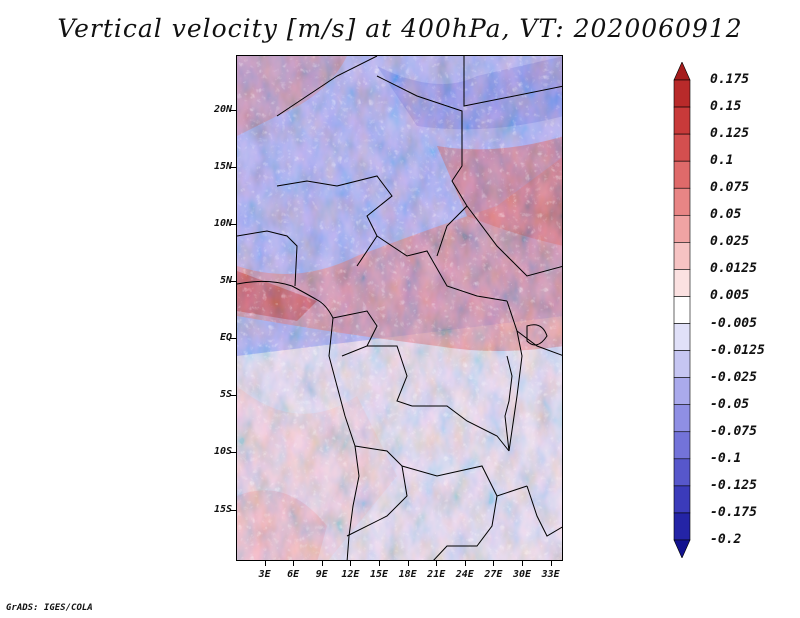  Describe the element at coordinates (733, 485) in the screenshot. I see `colorbar-label: -0.125` at that location.